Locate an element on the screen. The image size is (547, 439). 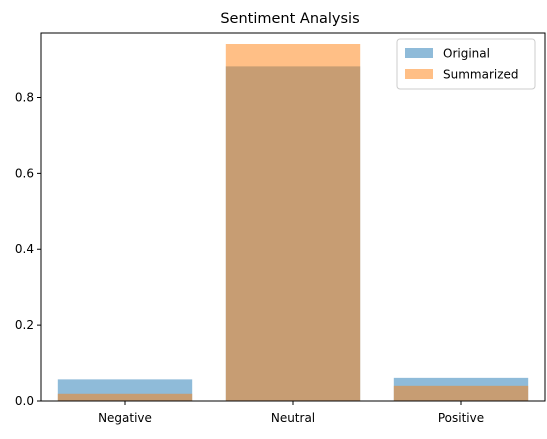
legend-label-original: Original is located at coordinates (466, 54).